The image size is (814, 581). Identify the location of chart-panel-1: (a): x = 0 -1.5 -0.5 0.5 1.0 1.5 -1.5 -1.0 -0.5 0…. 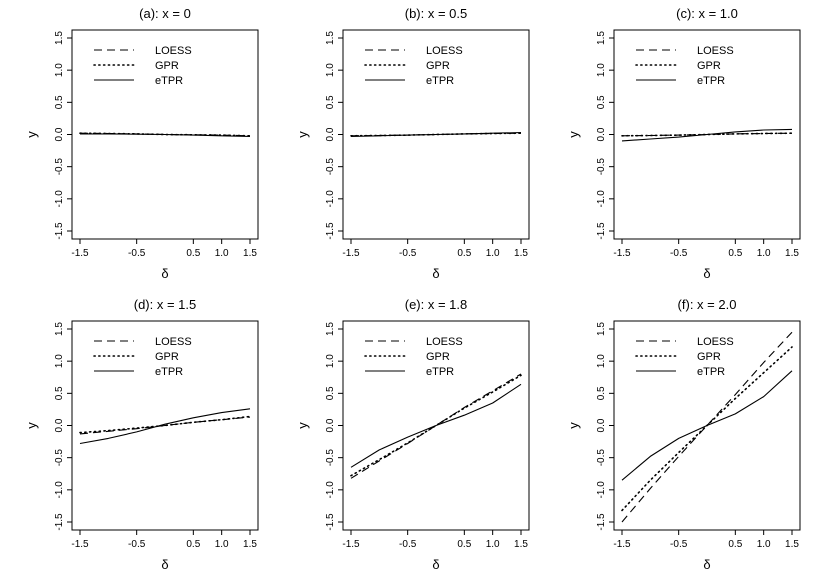
(141, 143).